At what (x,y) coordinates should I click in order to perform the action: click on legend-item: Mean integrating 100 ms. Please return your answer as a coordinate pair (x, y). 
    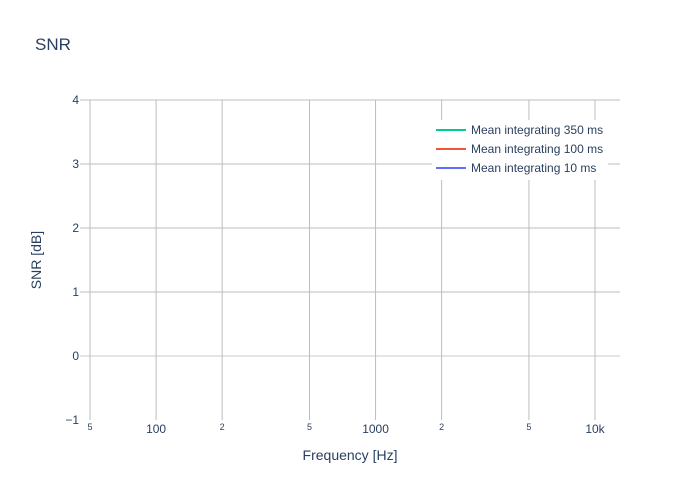
    Looking at the image, I should click on (519, 149).